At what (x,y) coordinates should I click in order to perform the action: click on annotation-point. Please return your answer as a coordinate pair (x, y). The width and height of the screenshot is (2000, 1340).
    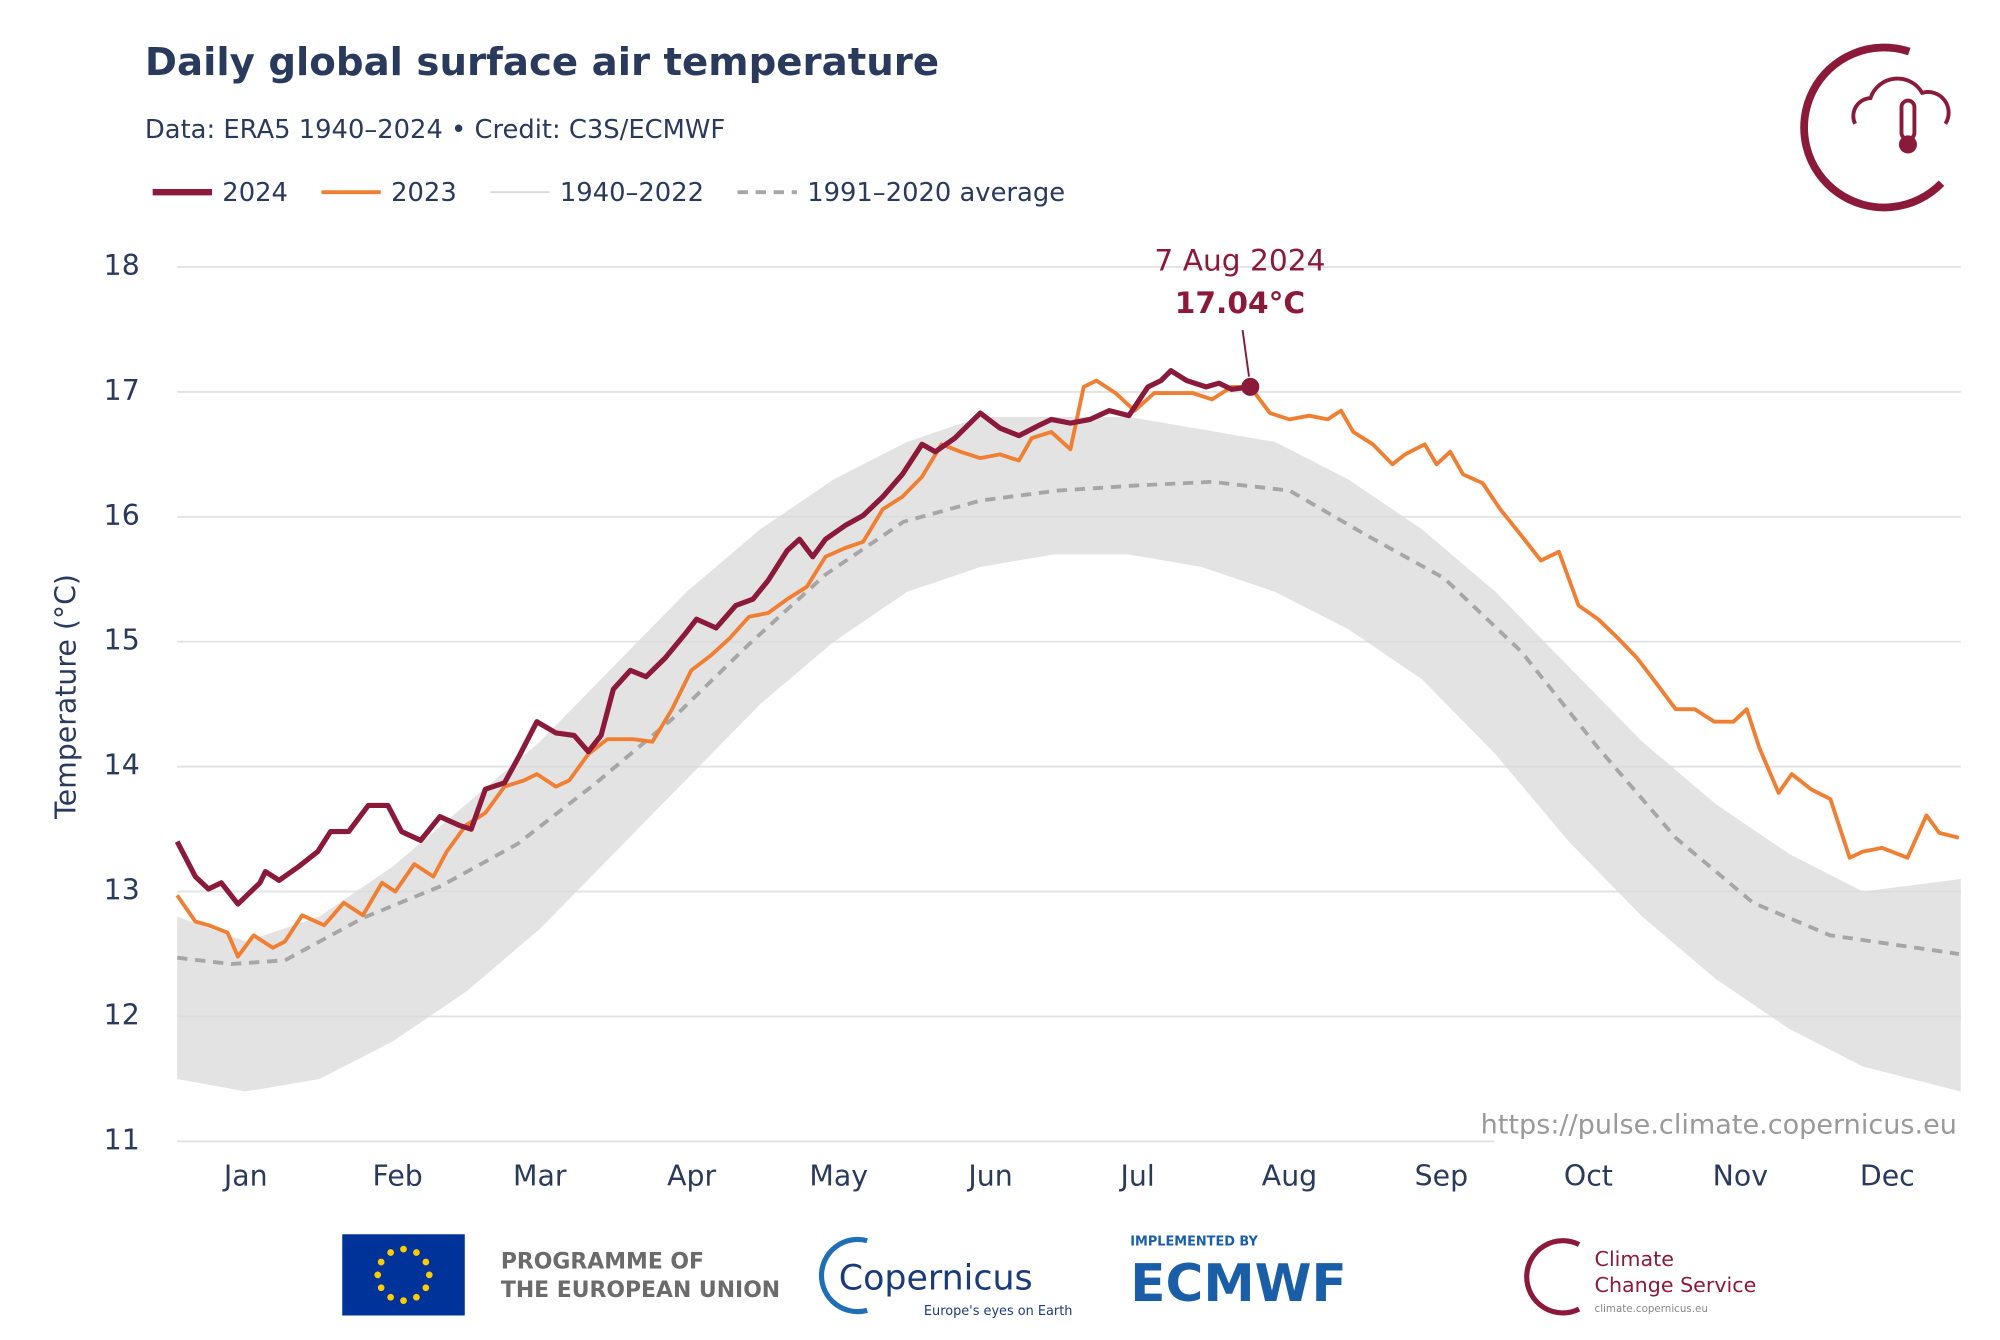
    Looking at the image, I should click on (1250, 386).